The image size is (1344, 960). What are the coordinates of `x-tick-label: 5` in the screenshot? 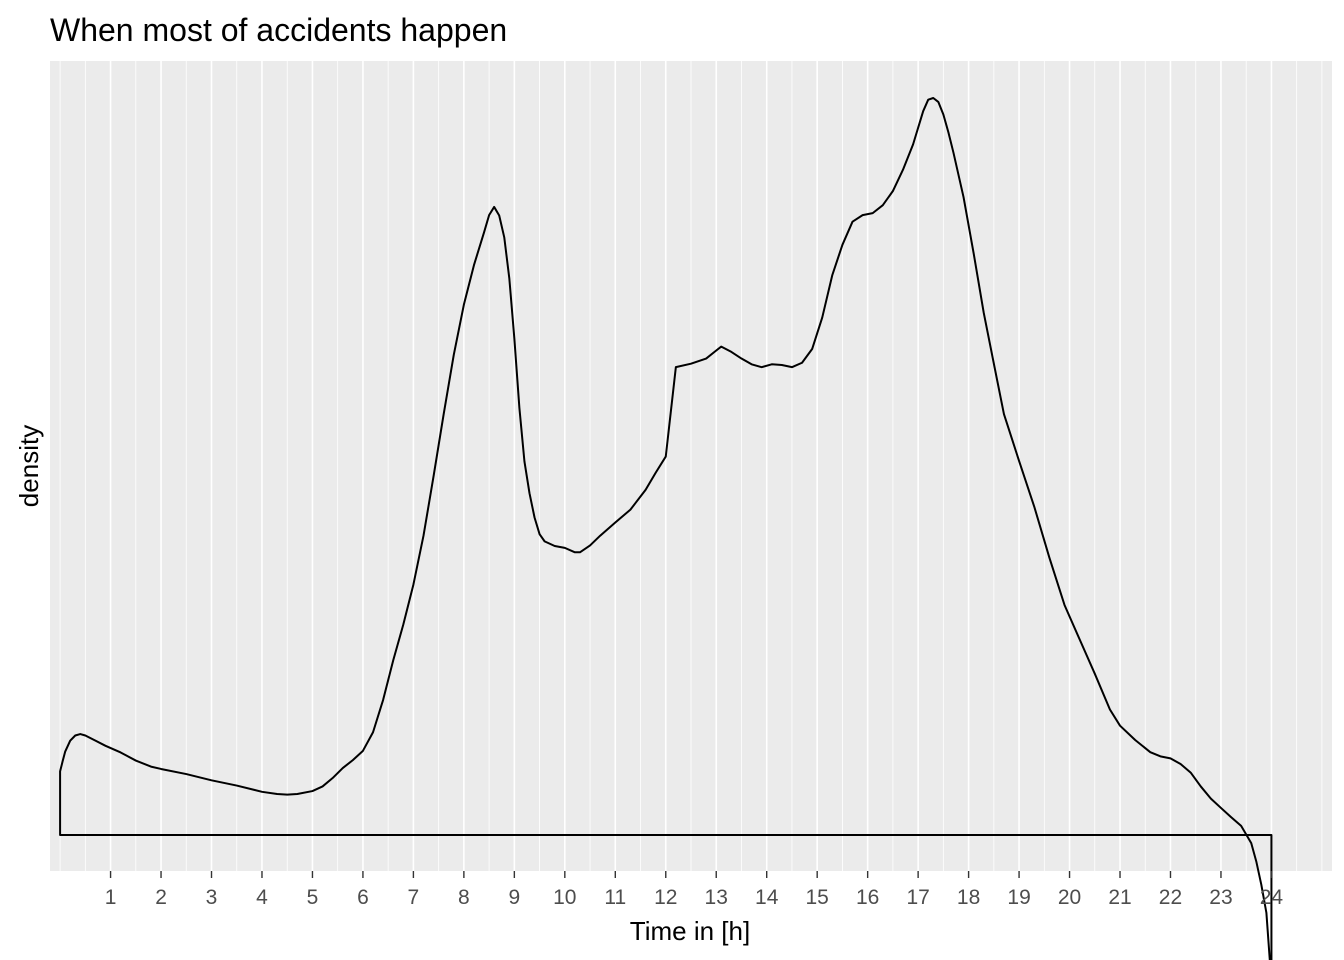 It's located at (313, 897).